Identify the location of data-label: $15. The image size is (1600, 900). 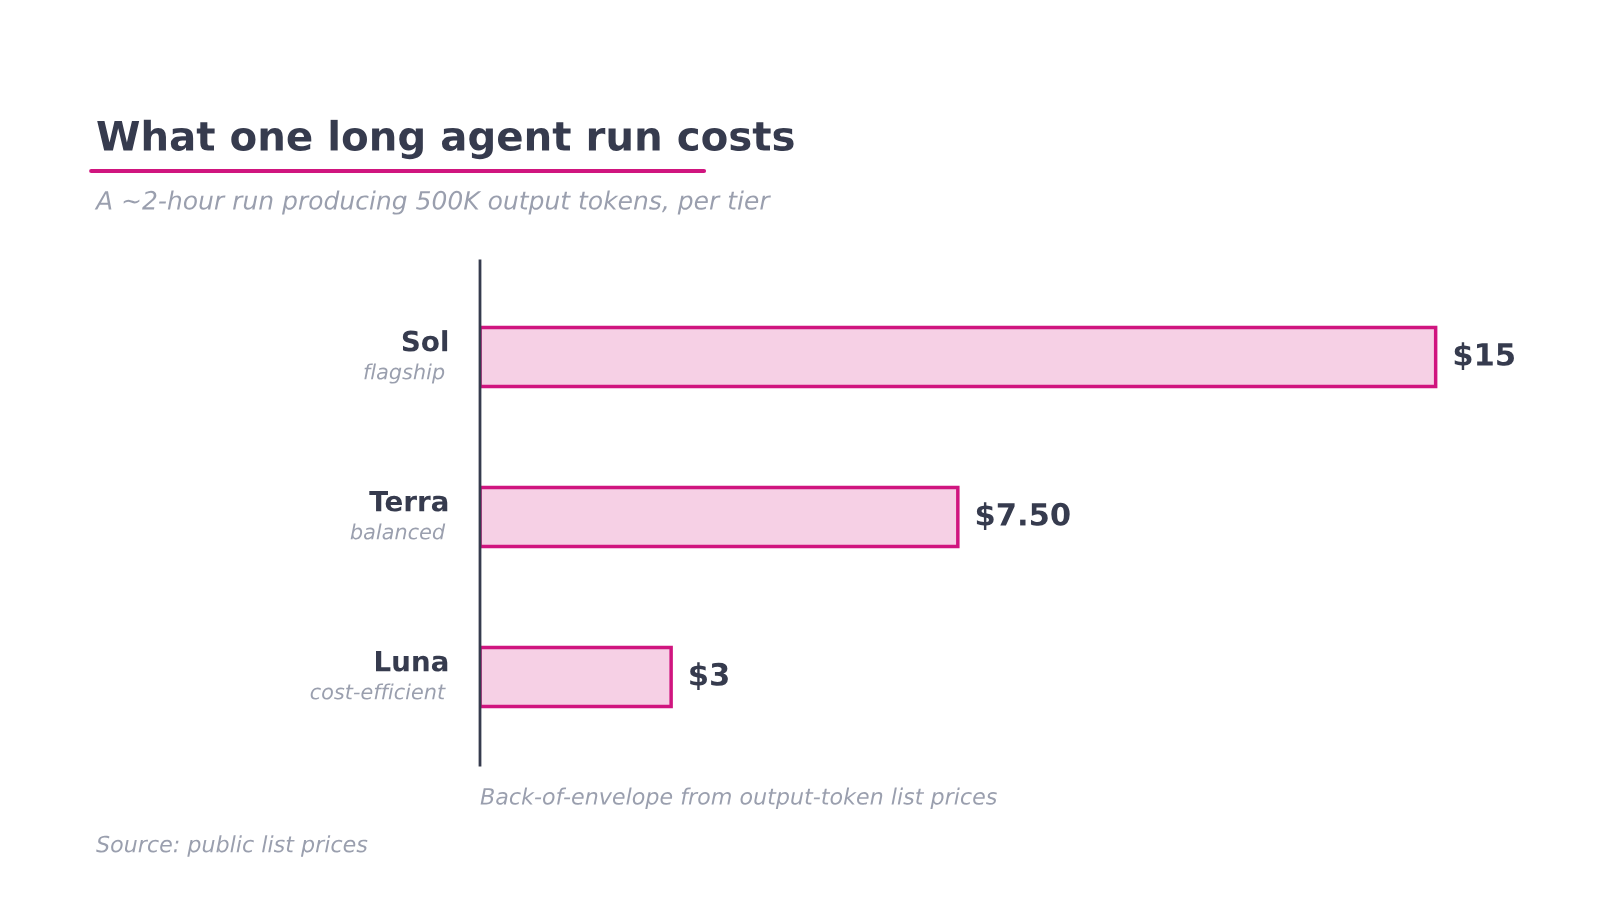
(1484, 356).